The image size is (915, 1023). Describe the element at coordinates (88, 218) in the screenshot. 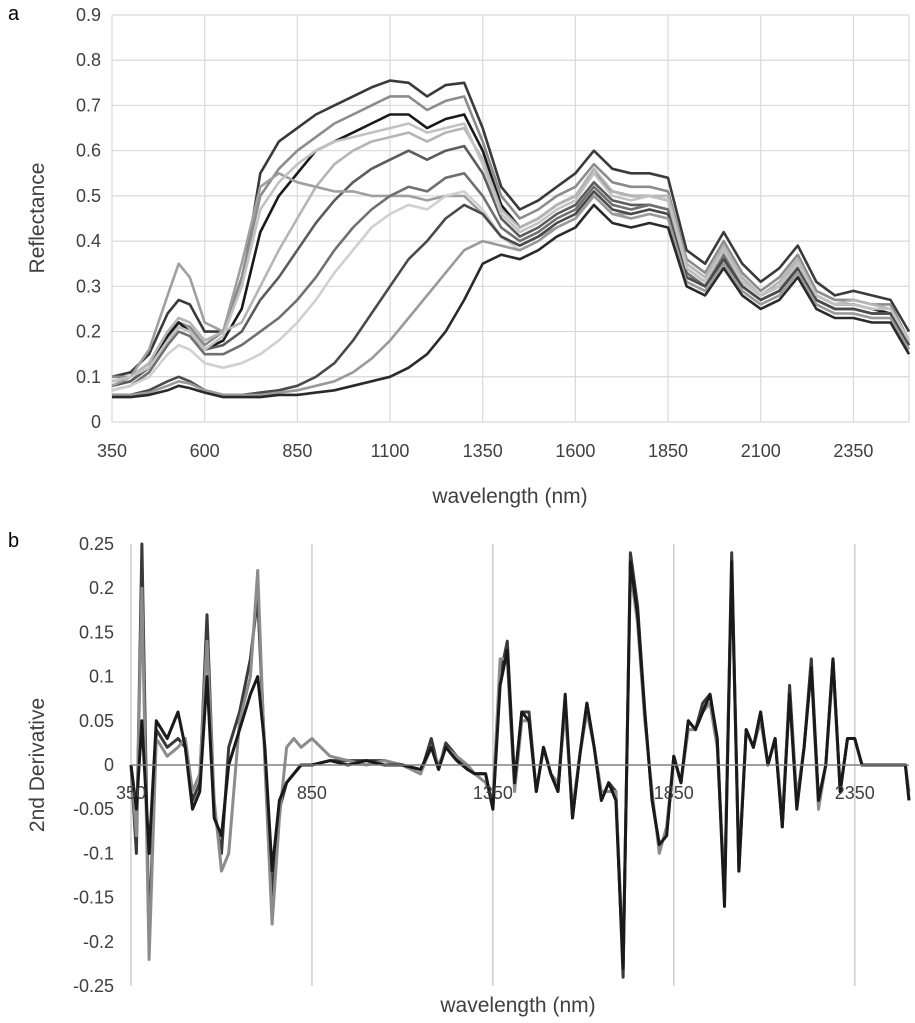

I see `reflectance-y-ticks: 0 0.1 0.2 0.3 0.4 0.5 0.6 0.7 0.8 0.9` at that location.